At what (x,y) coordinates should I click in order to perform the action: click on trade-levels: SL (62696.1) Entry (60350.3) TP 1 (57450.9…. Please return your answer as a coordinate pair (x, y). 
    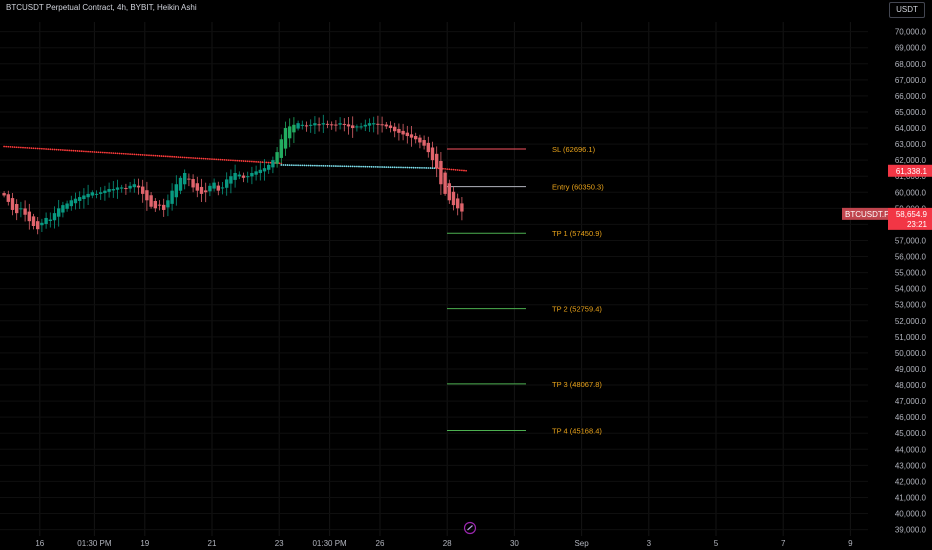
    Looking at the image, I should click on (525, 290).